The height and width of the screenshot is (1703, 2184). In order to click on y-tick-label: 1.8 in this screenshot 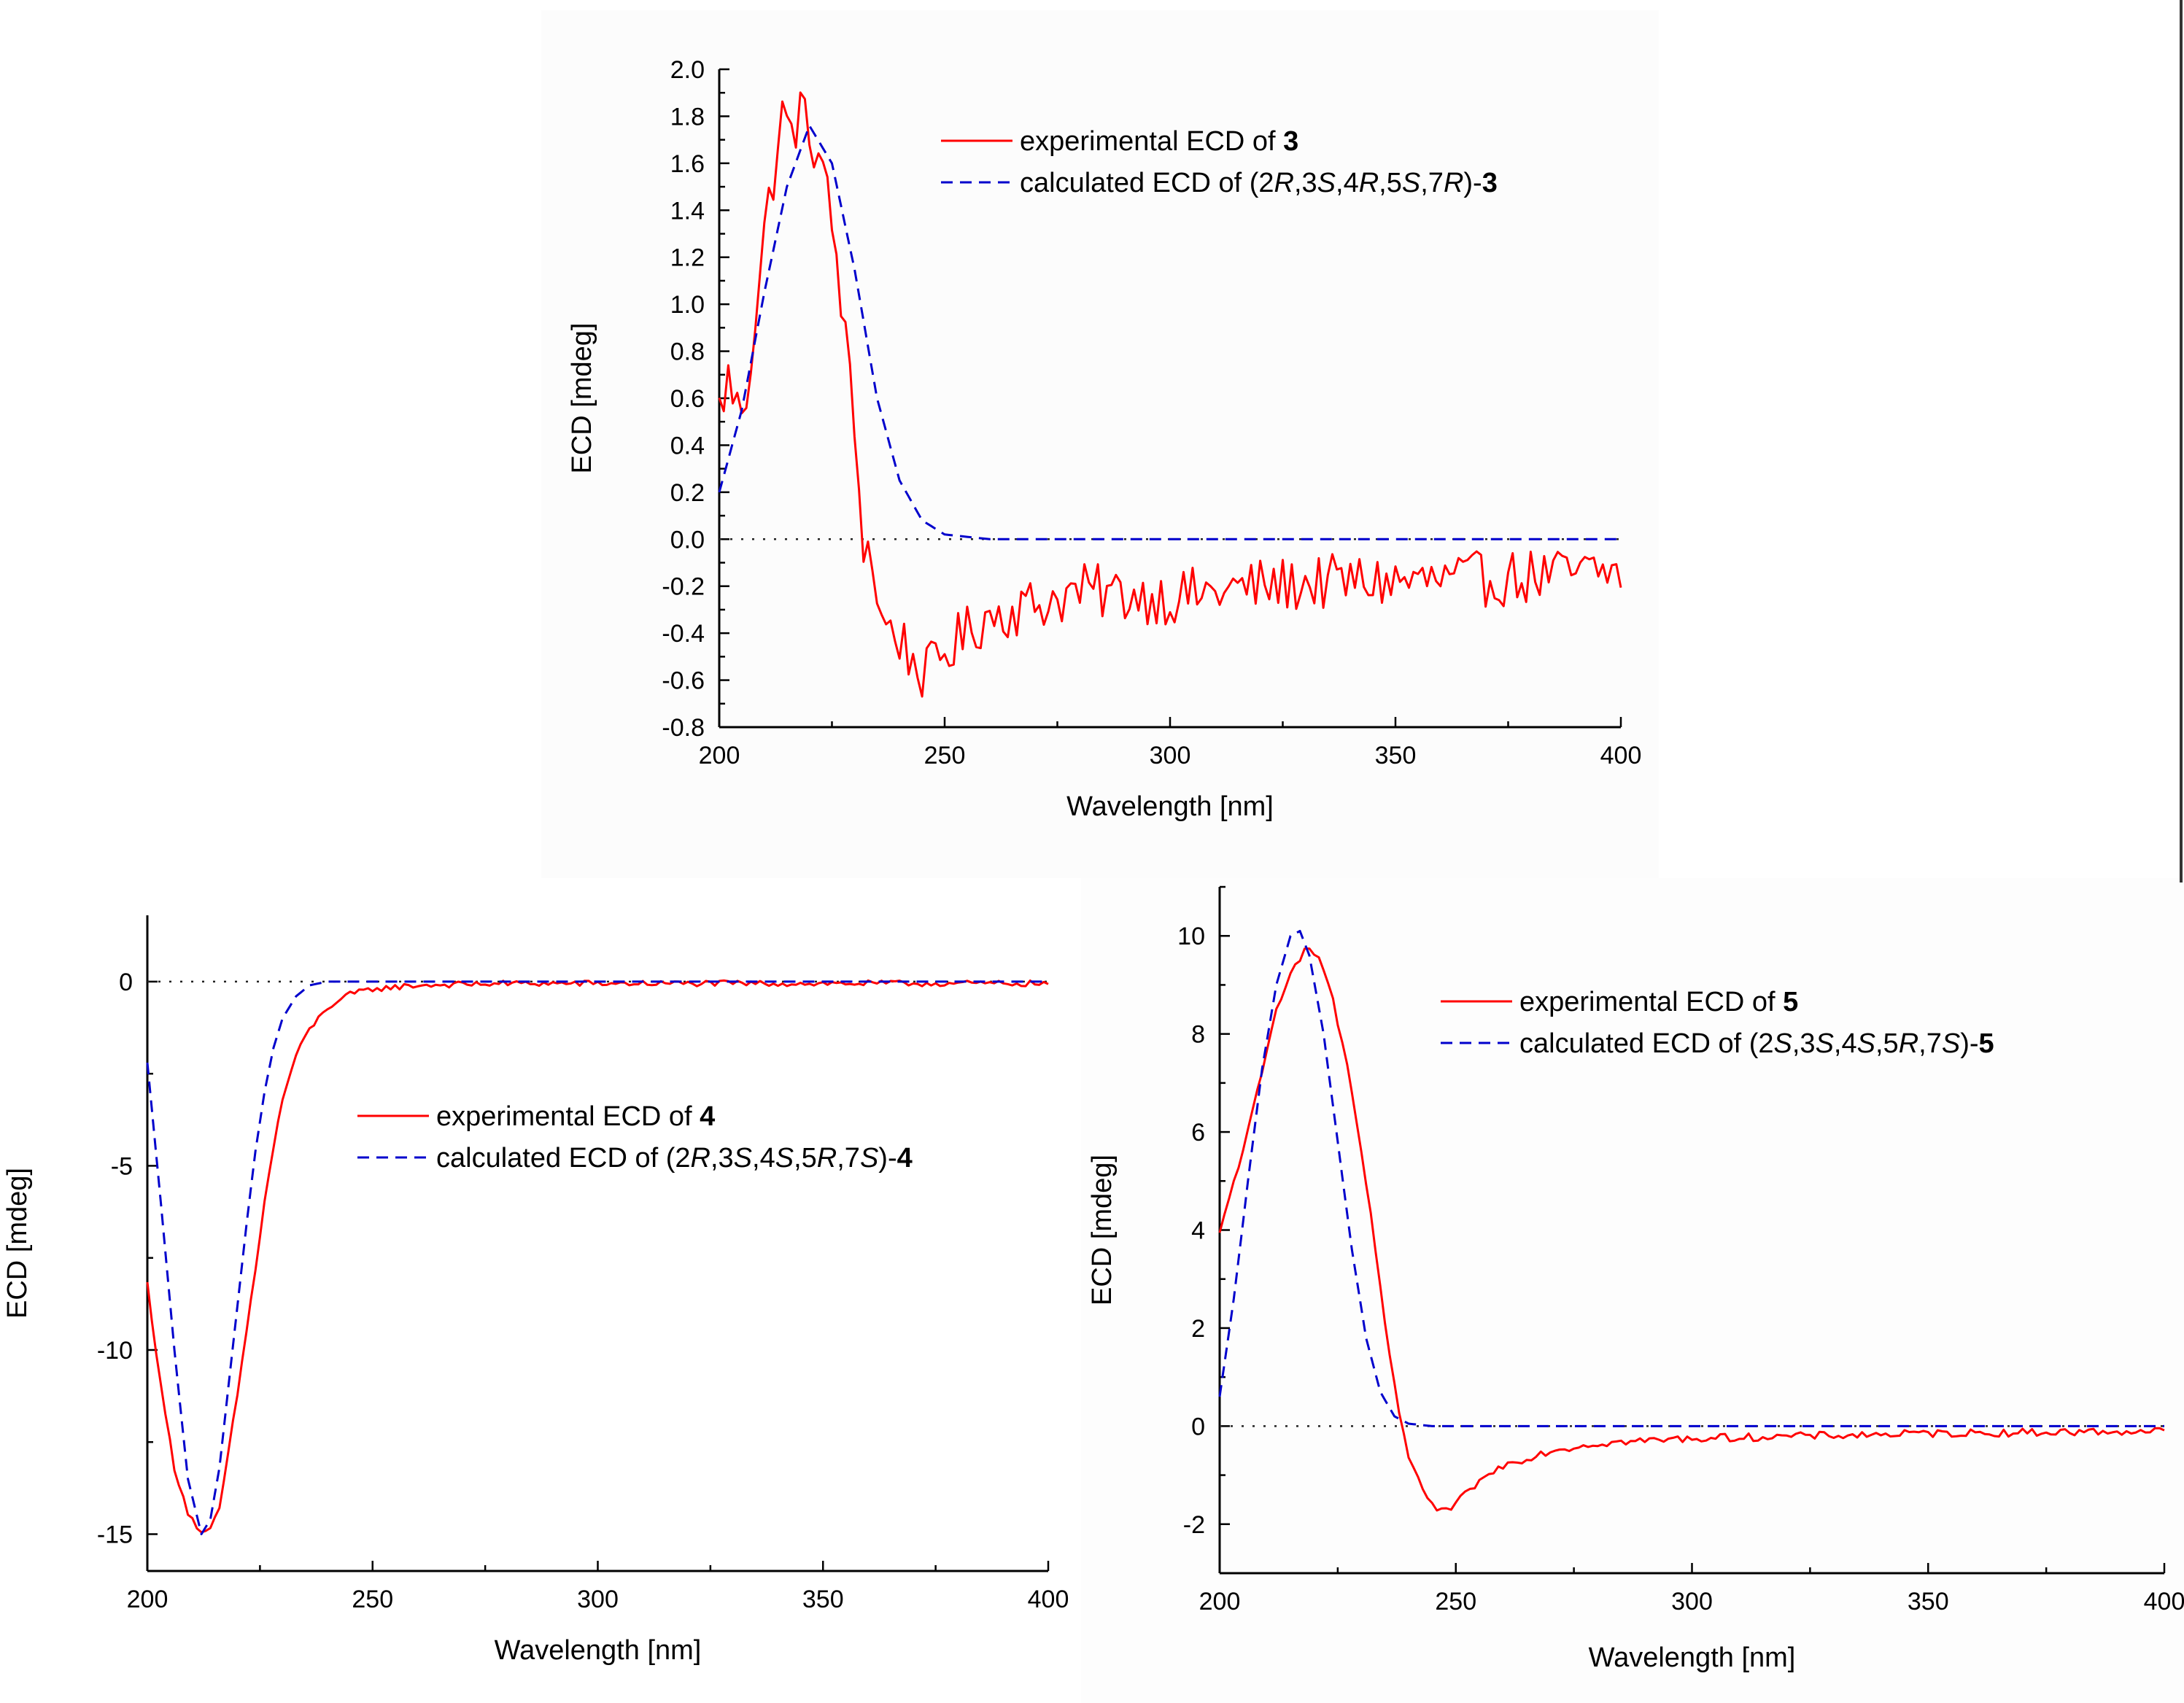, I will do `click(687, 117)`.